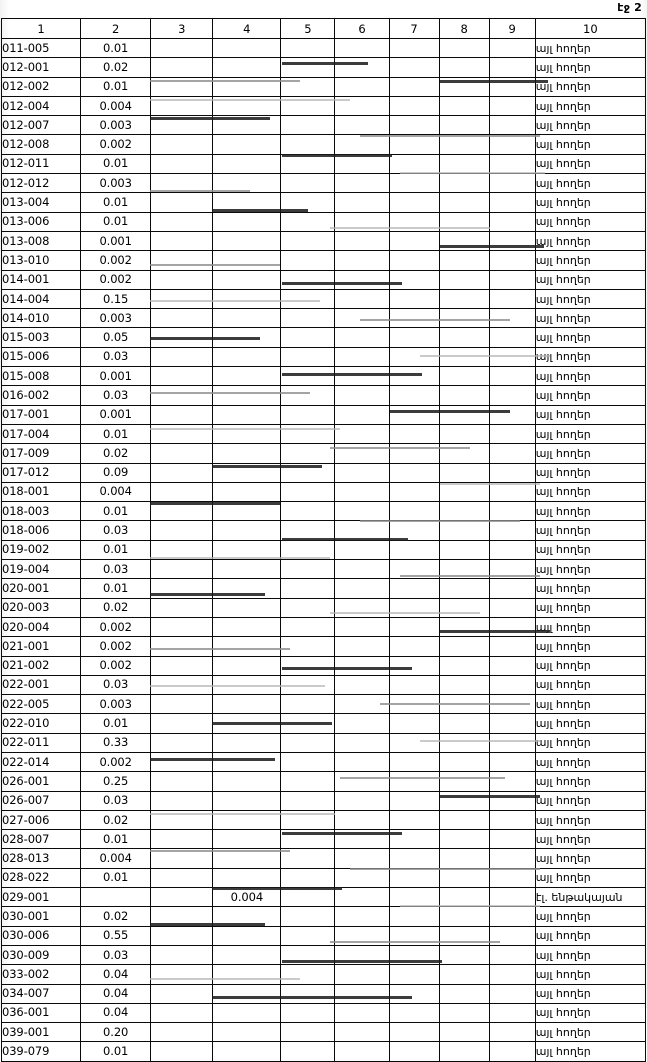  Describe the element at coordinates (323, 858) in the screenshot. I see `table-row: 028-013 0.004 այլ հողեր` at that location.